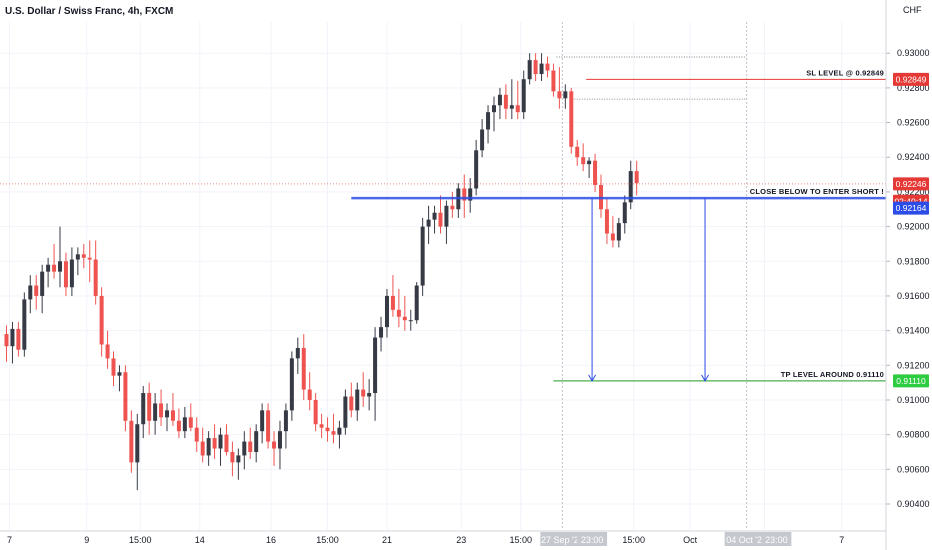 The width and height of the screenshot is (932, 550). Describe the element at coordinates (913, 296) in the screenshot. I see `price-tick-label: 0.91600` at that location.